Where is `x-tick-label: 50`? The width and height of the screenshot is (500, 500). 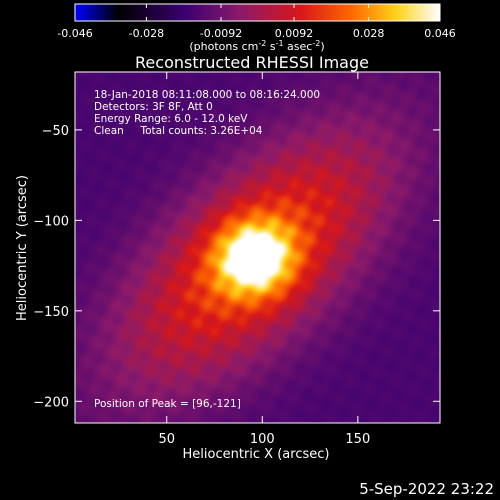
x-tick-label: 50 is located at coordinates (166, 439).